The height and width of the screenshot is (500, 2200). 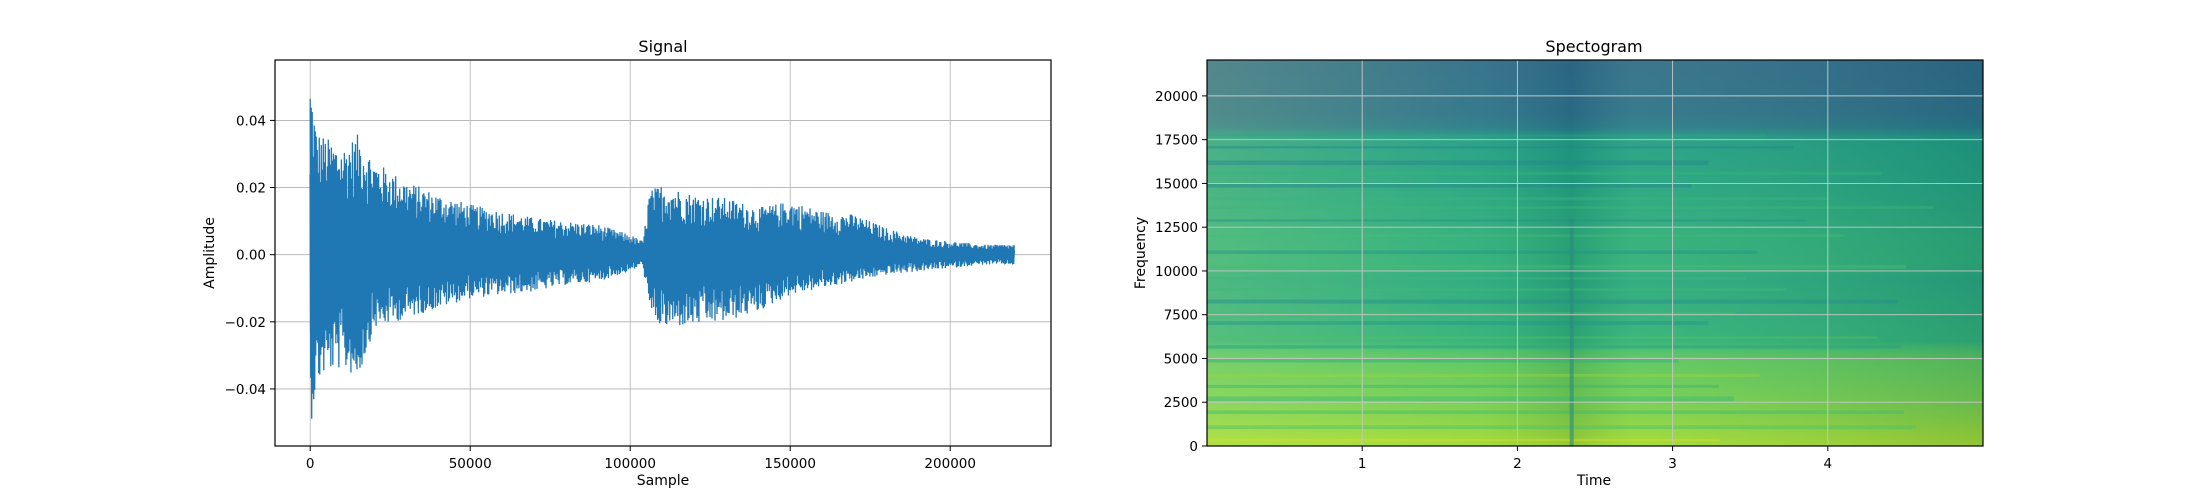 I want to click on spectrogram-onset-line, so click(x=1571, y=332).